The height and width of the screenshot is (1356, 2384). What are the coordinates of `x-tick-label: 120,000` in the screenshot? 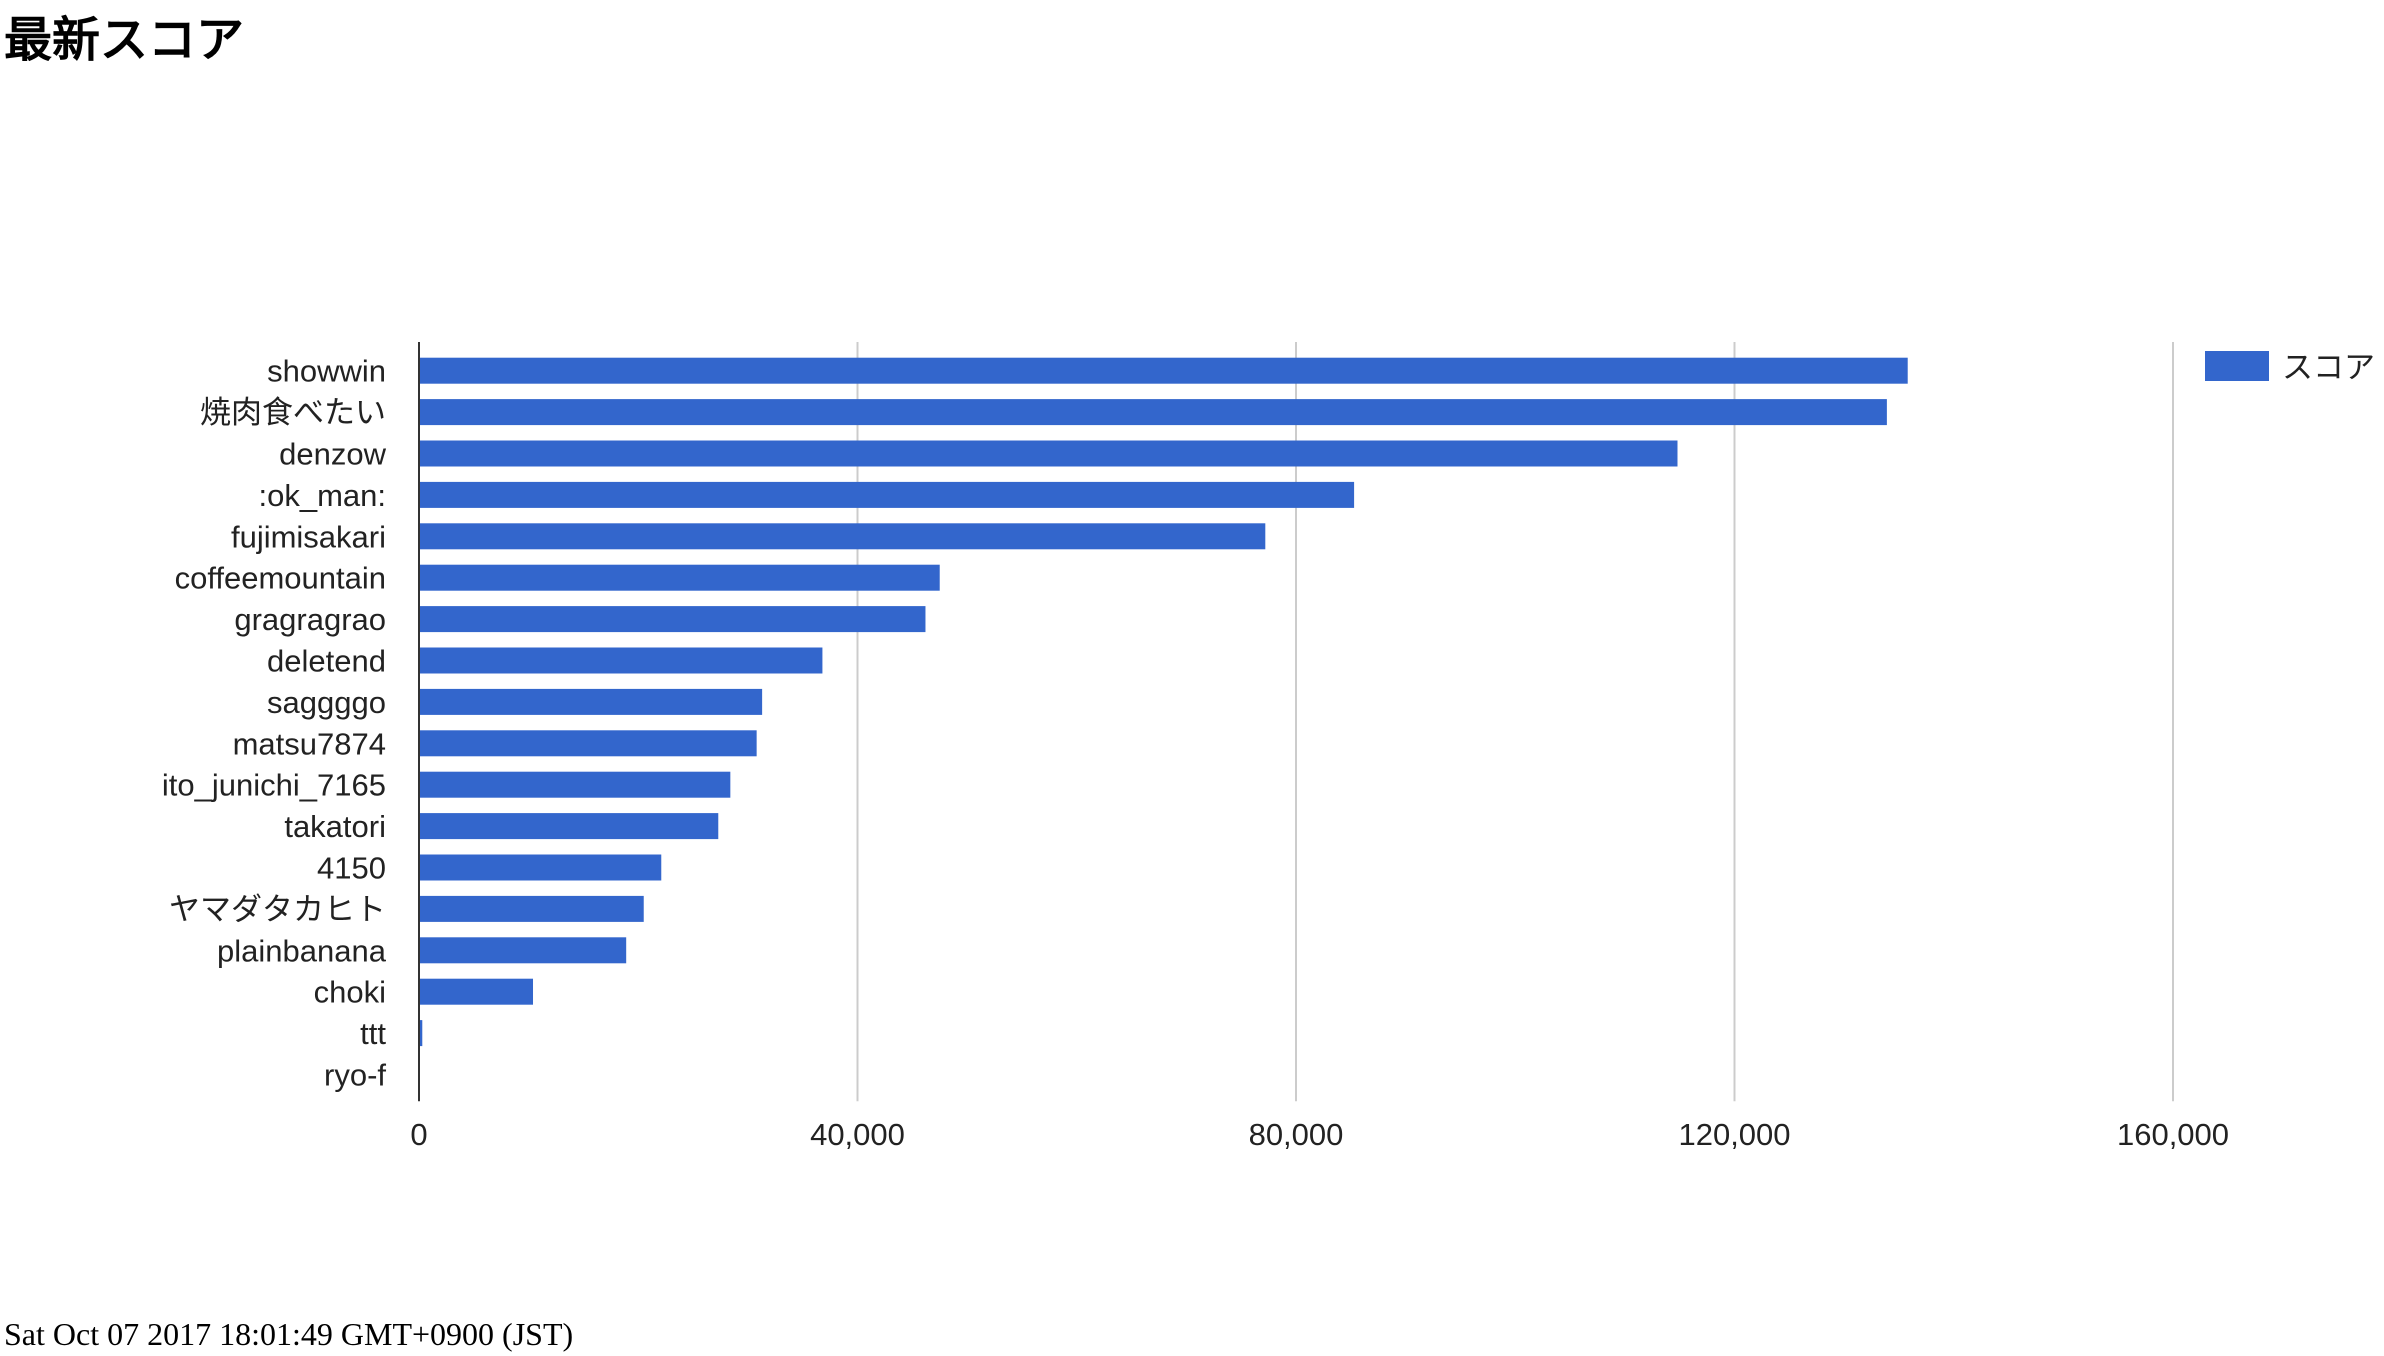 It's located at (1734, 1134).